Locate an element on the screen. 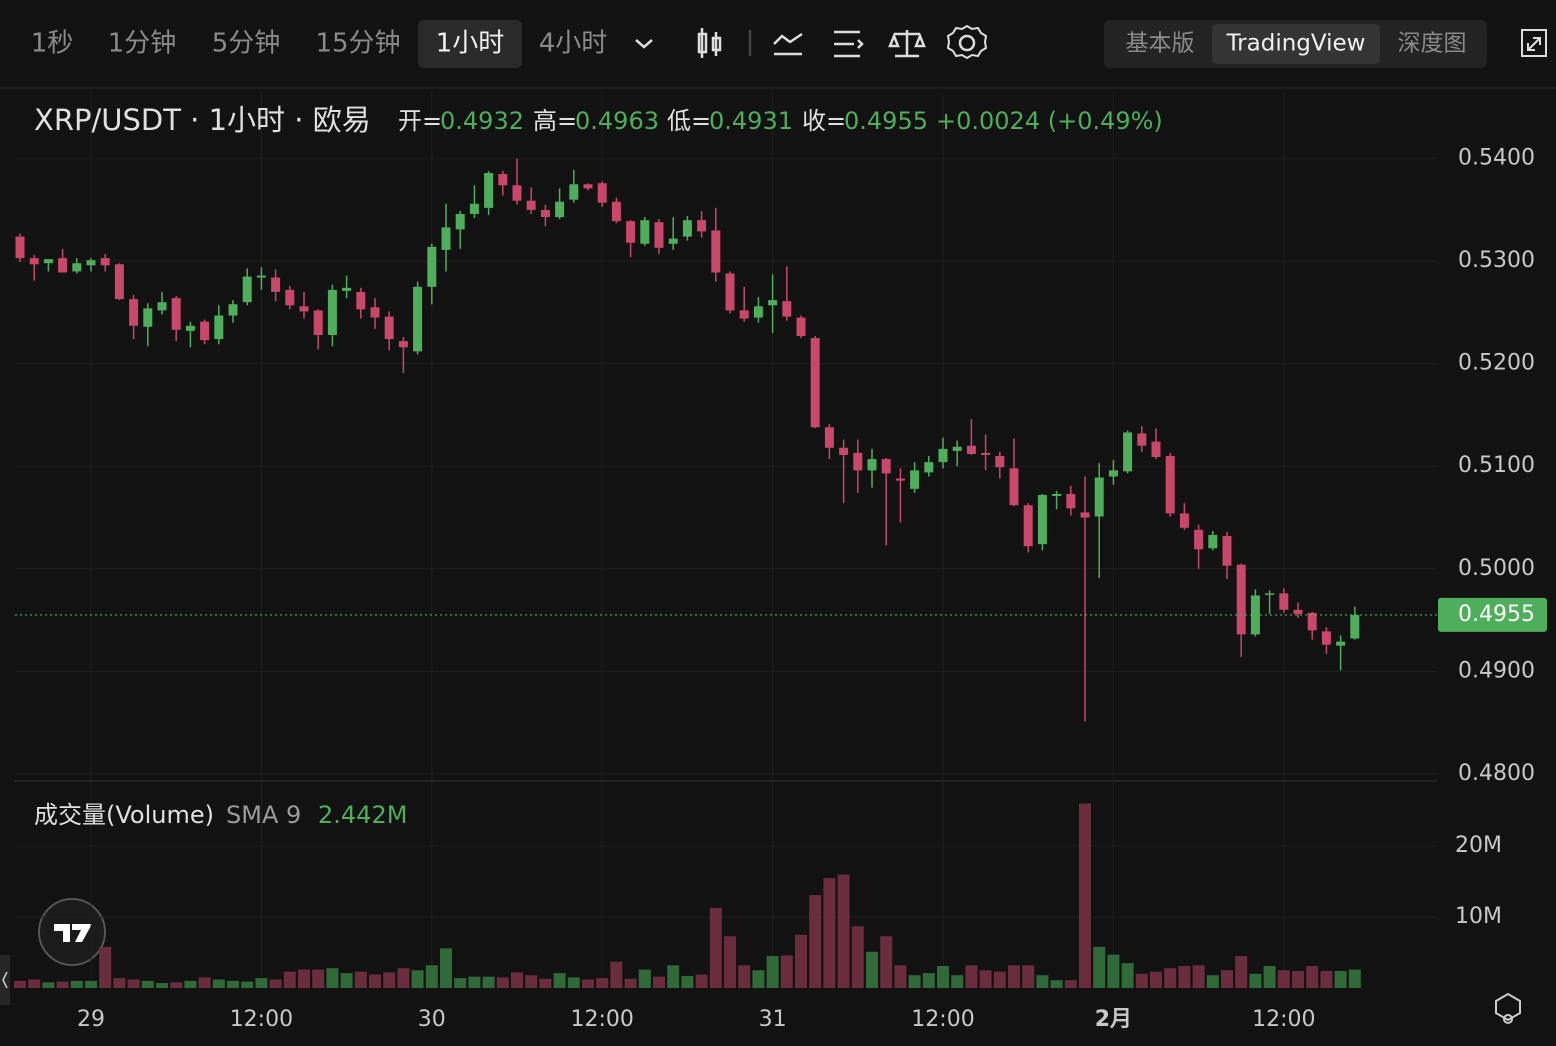  scale-settings is located at coordinates (1508, 1008).